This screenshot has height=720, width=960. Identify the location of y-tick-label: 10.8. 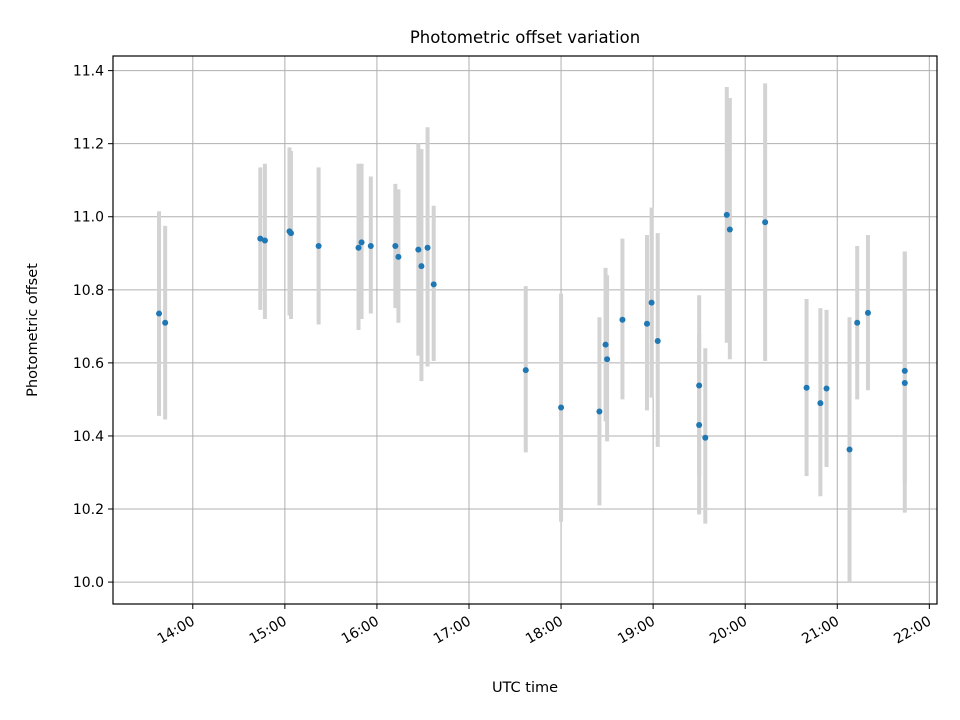
(88, 291).